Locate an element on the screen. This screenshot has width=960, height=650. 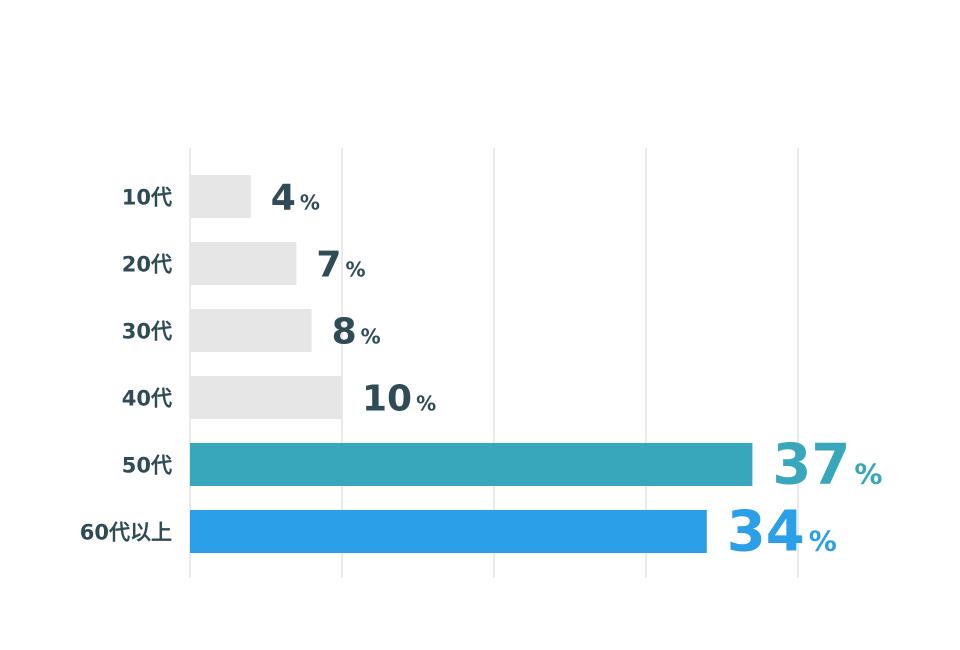
data-label: 34% is located at coordinates (782, 532).